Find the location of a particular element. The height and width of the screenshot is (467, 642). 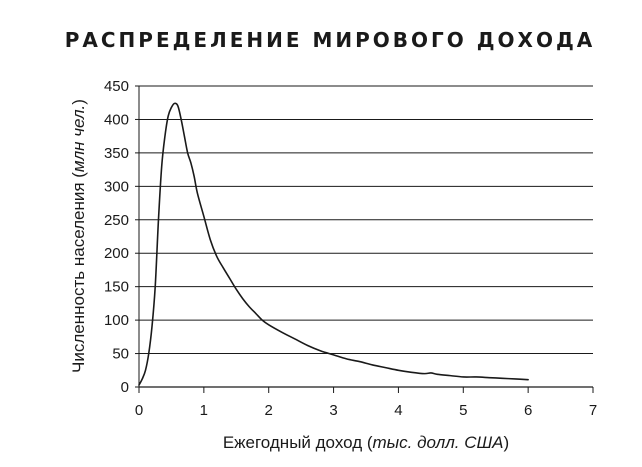

x-axis-label-main: Ежегодный доход ( is located at coordinates (298, 442).